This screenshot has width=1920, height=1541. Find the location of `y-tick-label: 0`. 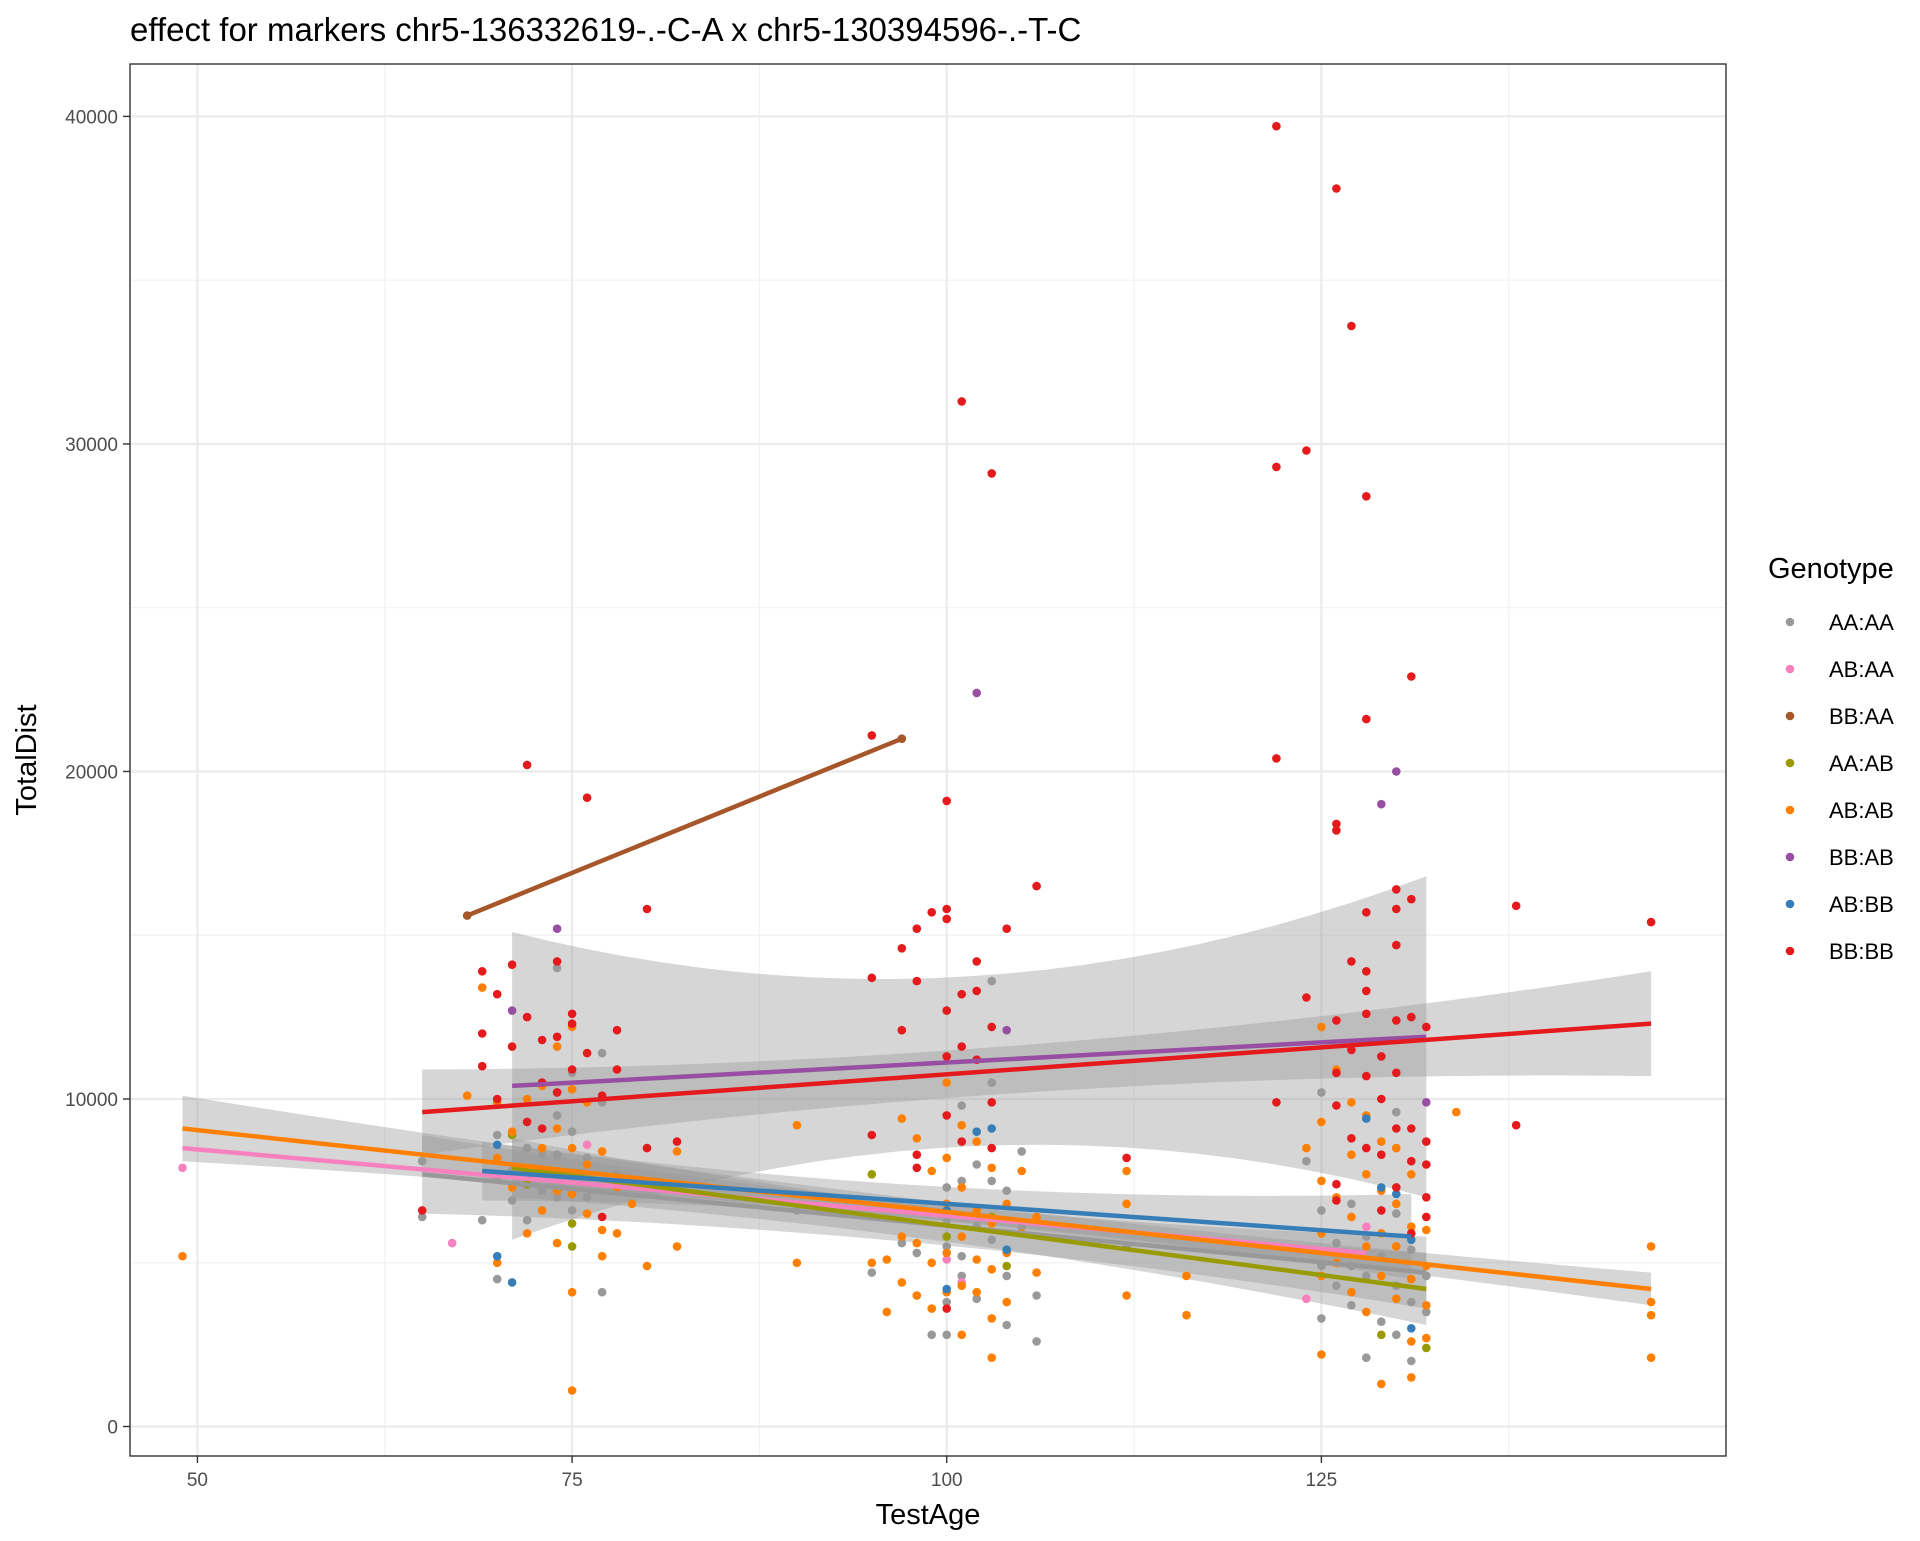

y-tick-label: 0 is located at coordinates (112, 1428).